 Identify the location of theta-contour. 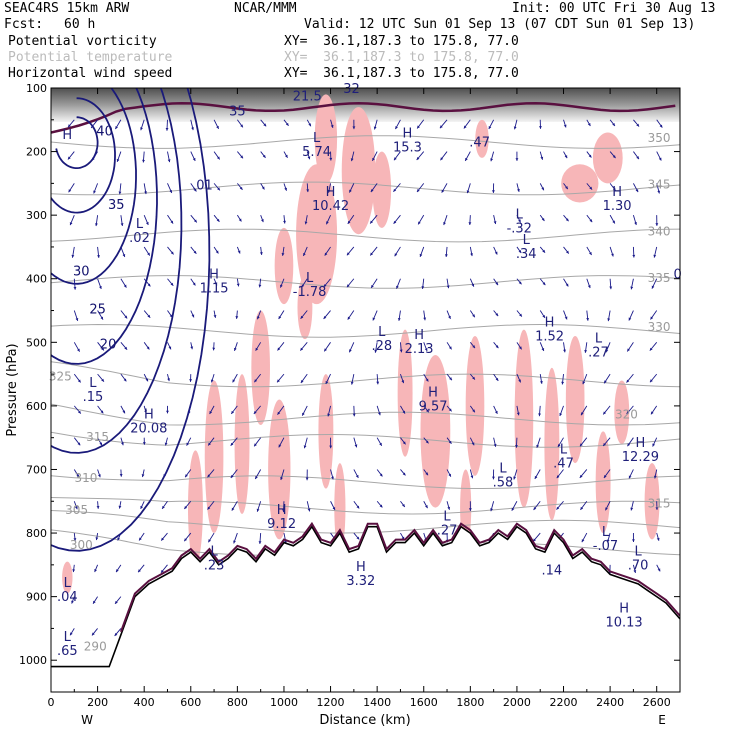
(365, 142).